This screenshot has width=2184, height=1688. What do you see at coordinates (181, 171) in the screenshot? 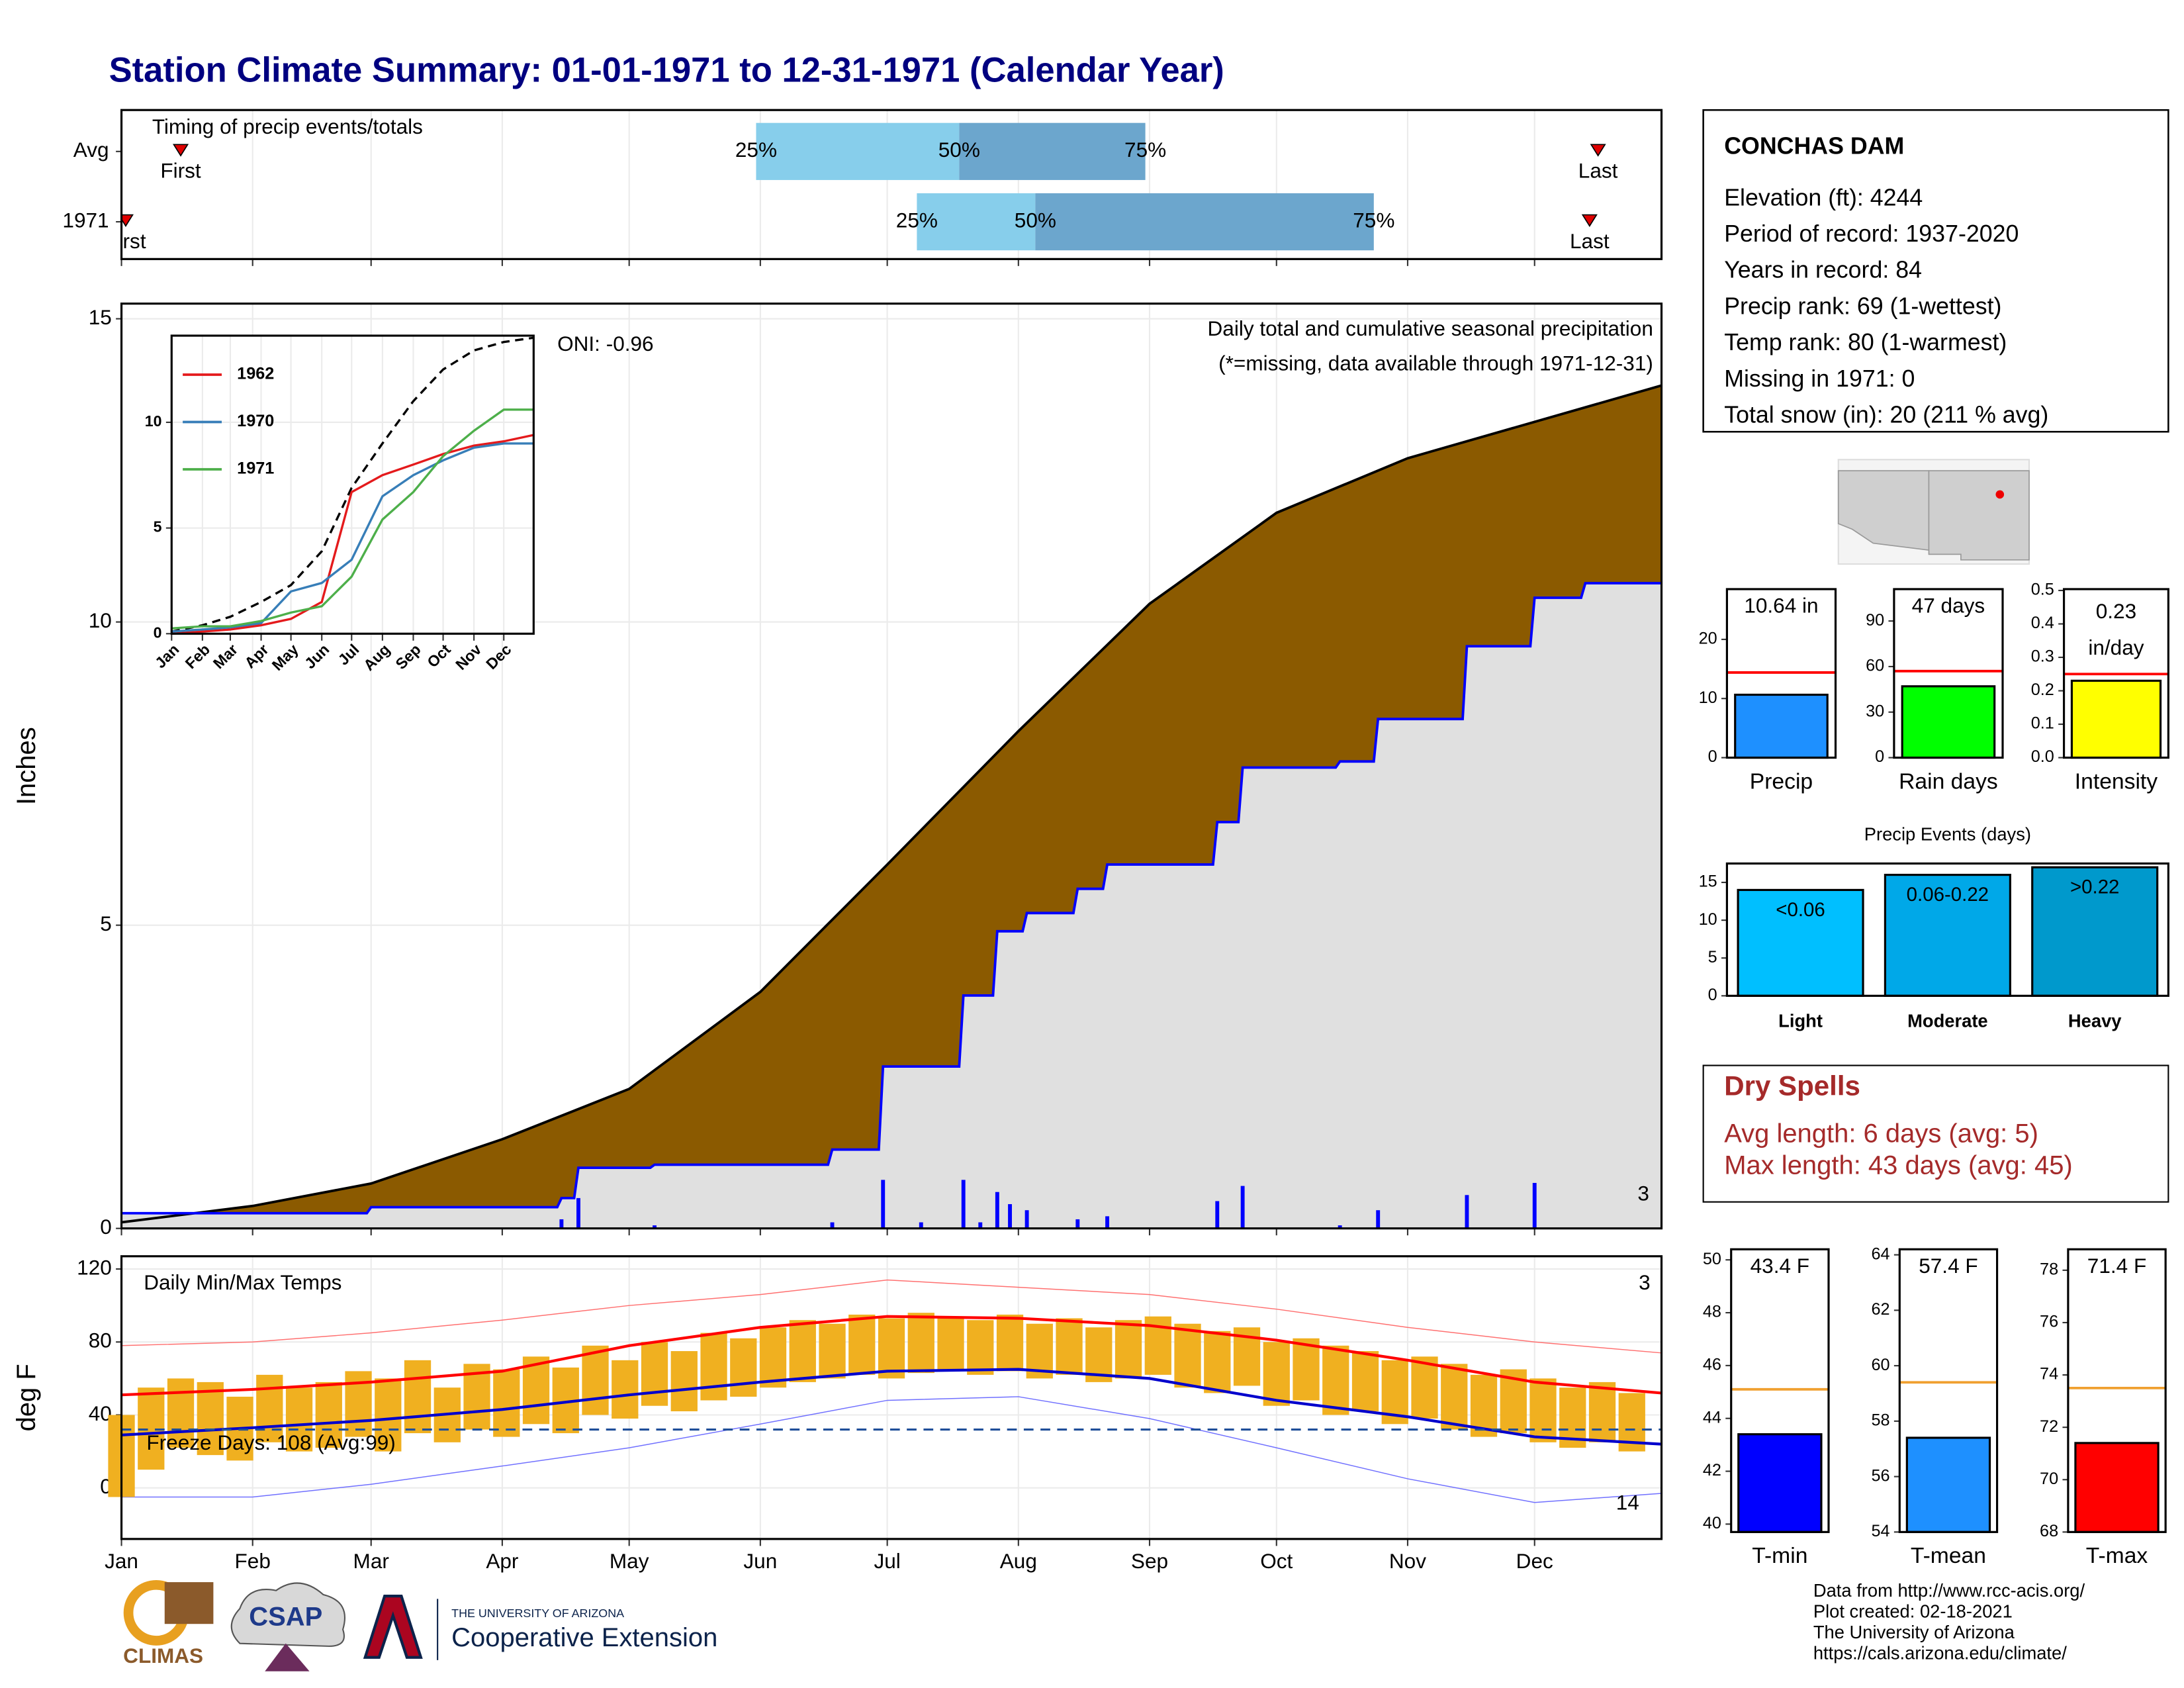
I see `first-label: First` at bounding box center [181, 171].